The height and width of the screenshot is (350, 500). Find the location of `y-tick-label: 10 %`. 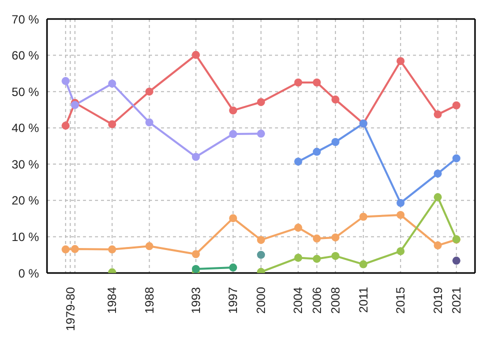

y-tick-label: 10 % is located at coordinates (26, 237).